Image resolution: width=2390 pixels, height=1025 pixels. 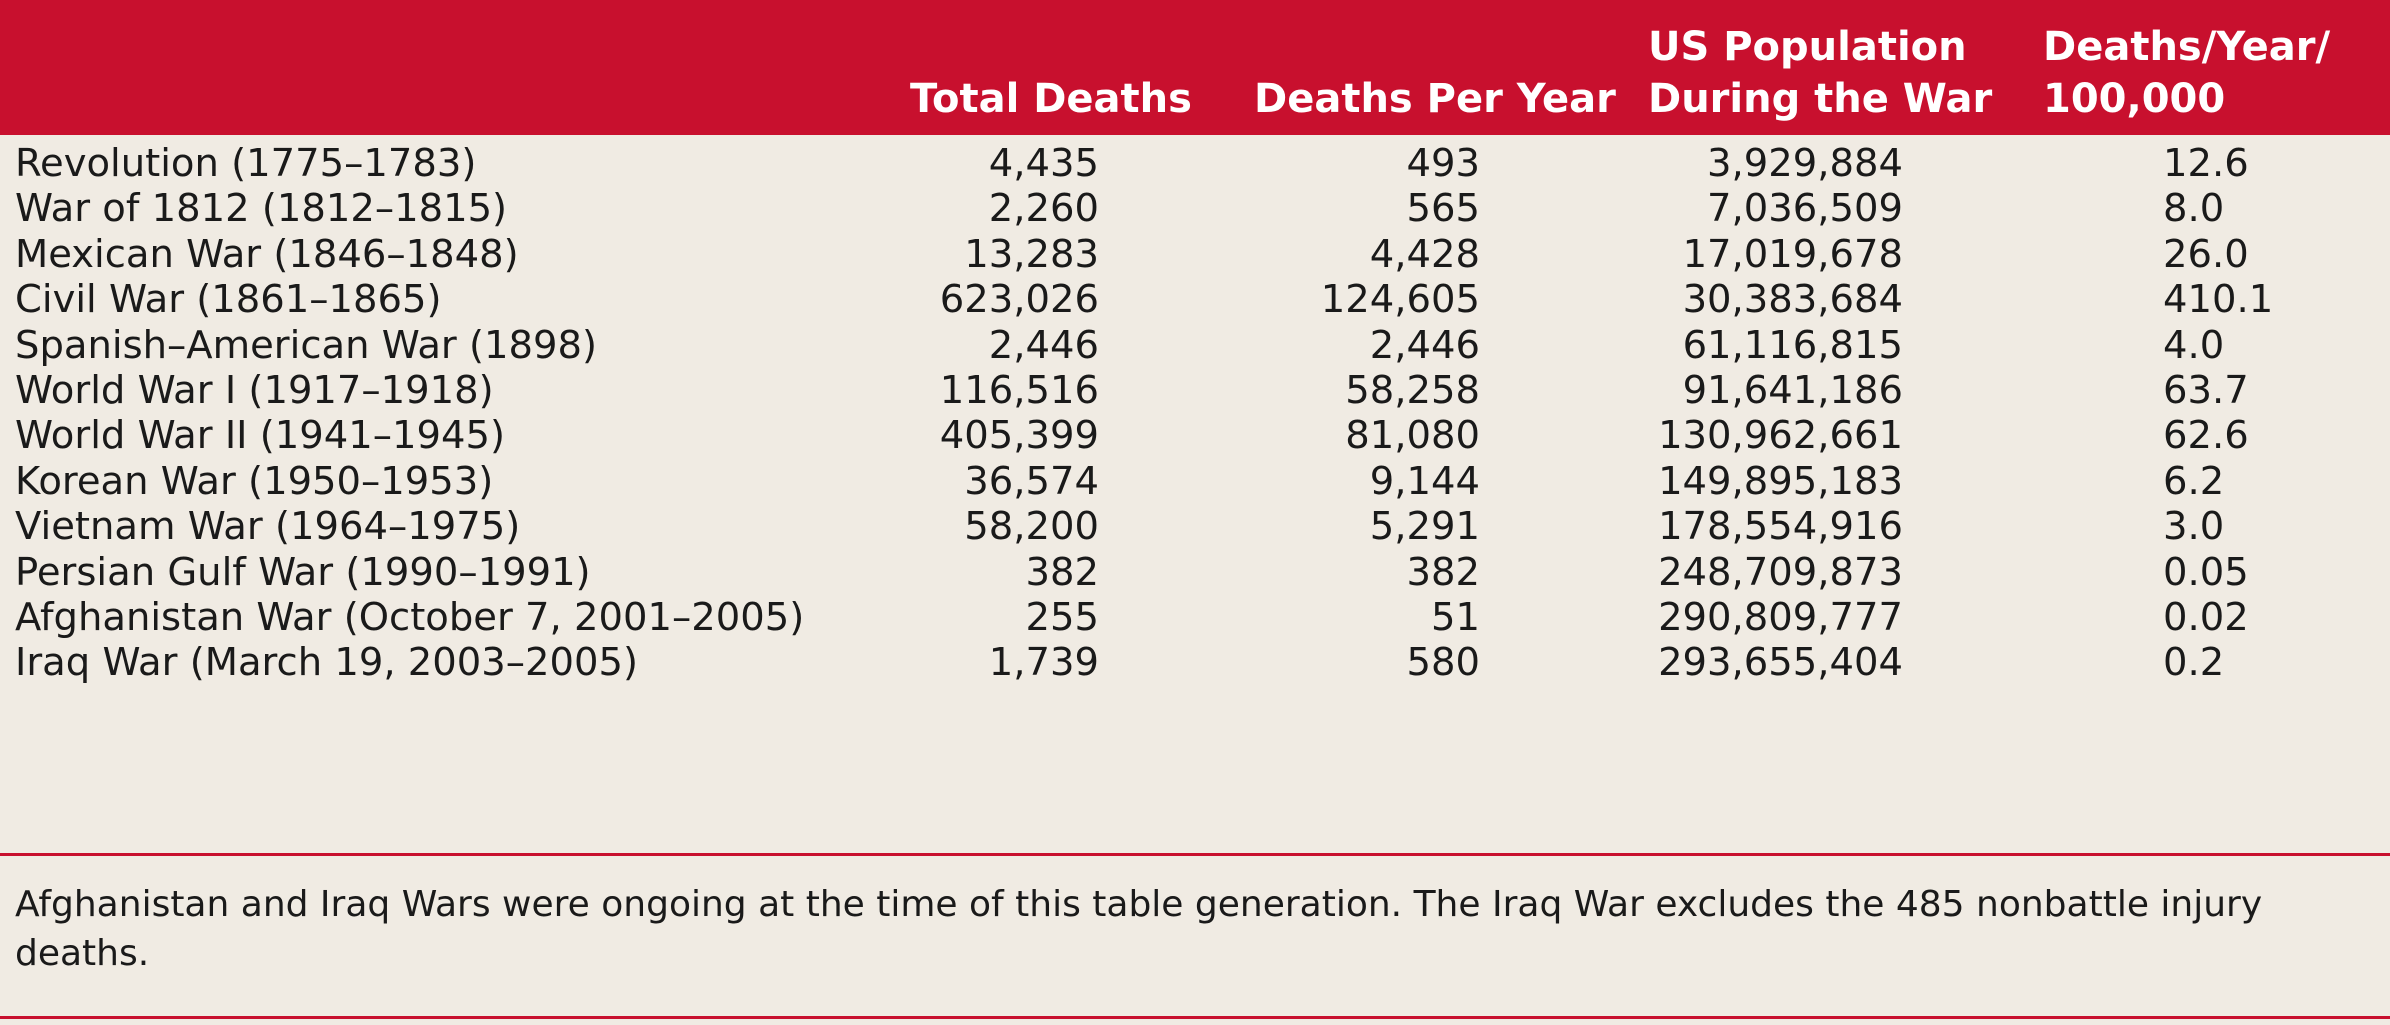 I want to click on war-name-cell: Korean War (1950–1953), so click(x=254, y=481).